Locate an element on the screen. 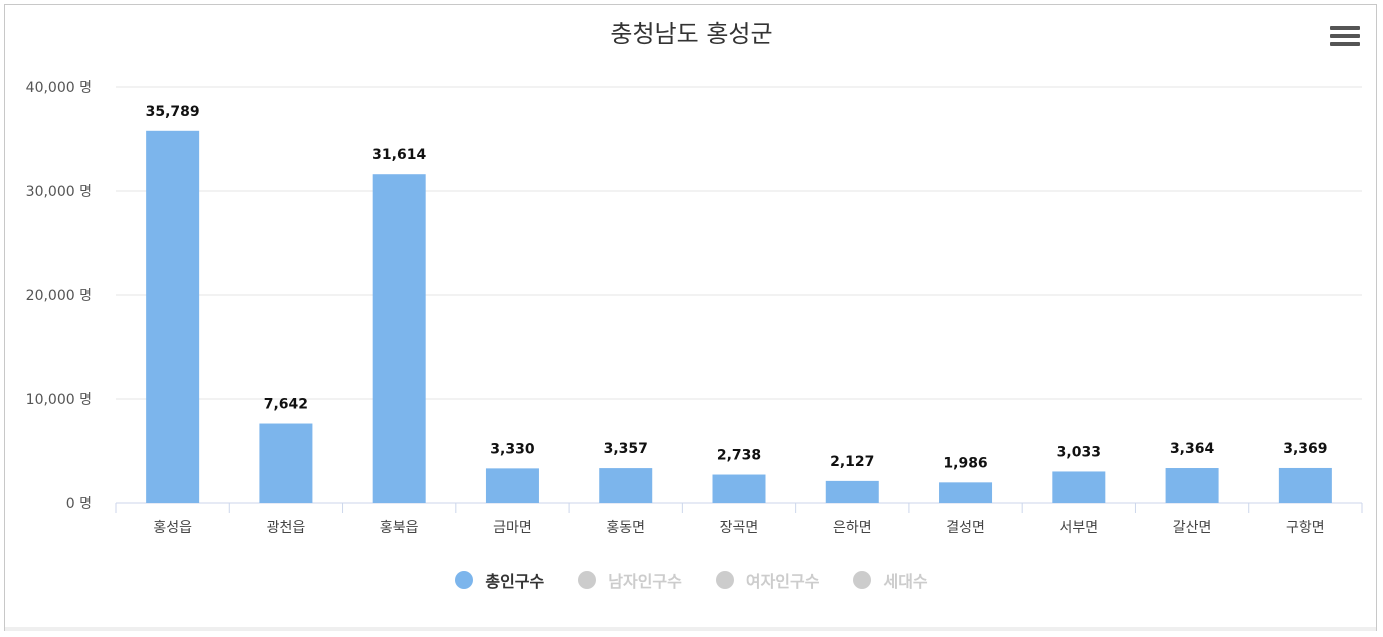  data-label: 3,330 is located at coordinates (512, 449).